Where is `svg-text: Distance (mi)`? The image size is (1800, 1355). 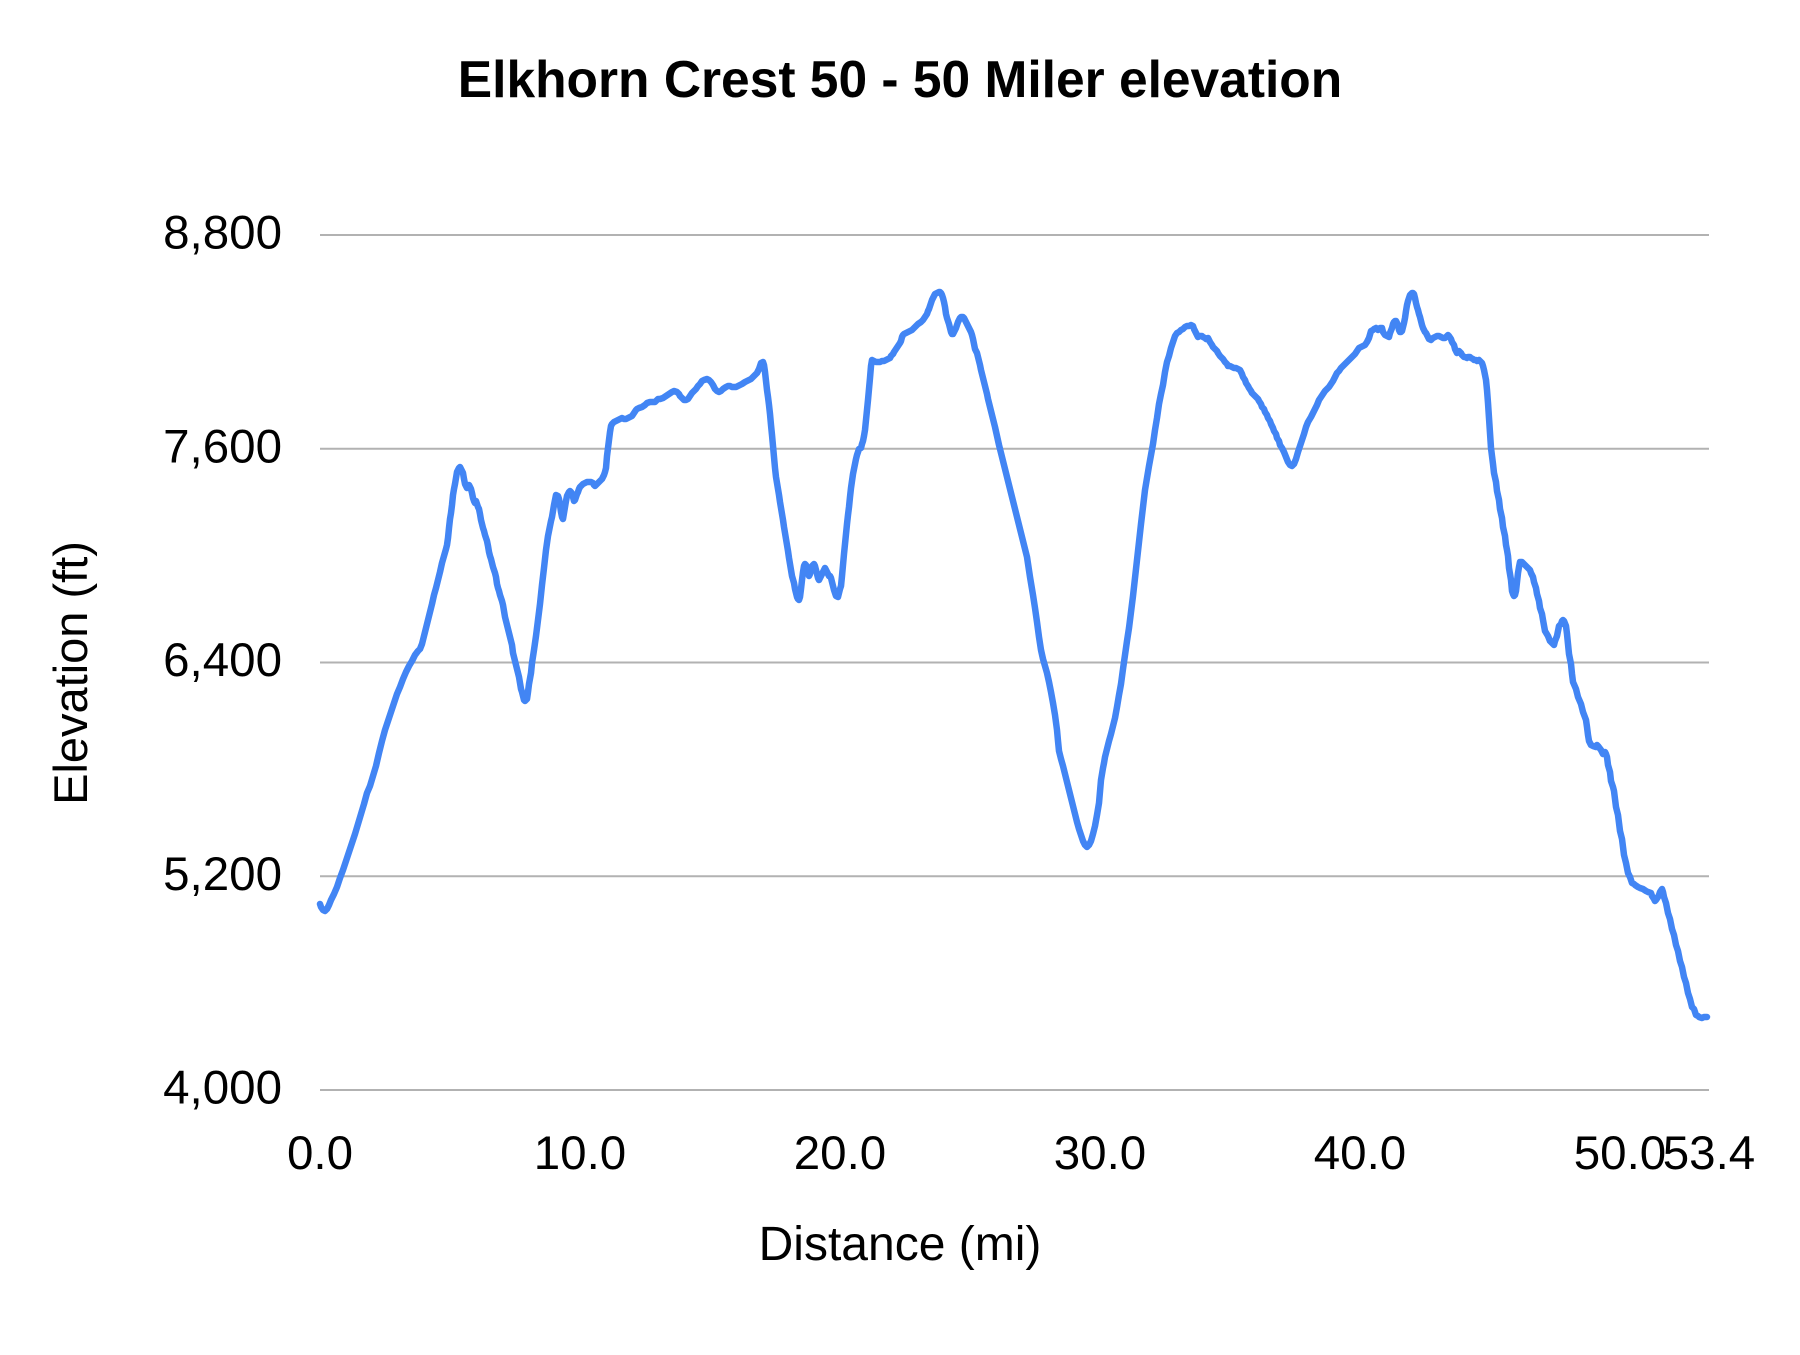
svg-text: Distance (mi) is located at coordinates (900, 1244).